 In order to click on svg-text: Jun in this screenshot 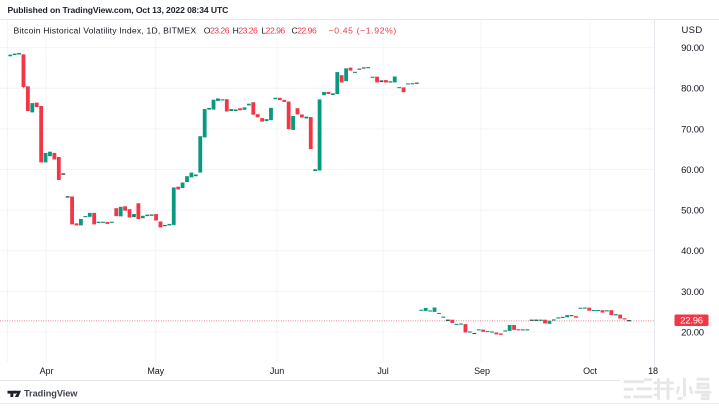, I will do `click(277, 371)`.